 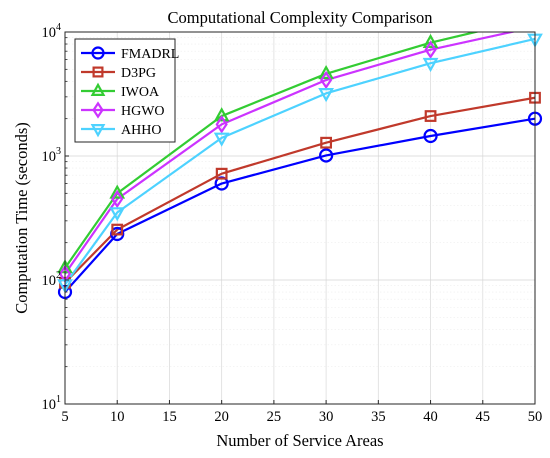 I want to click on y-tick-label: 10³, so click(x=52, y=155).